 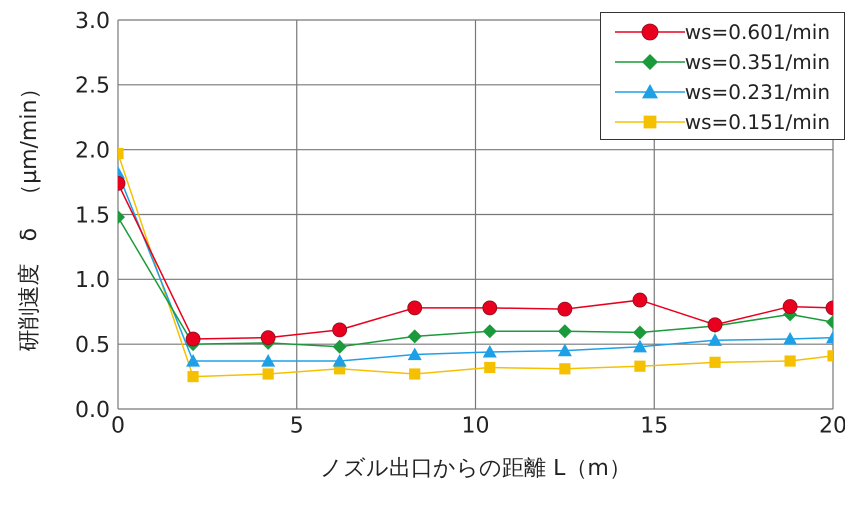 What do you see at coordinates (757, 92) in the screenshot?
I see `legend-label: ws=0.231/min` at bounding box center [757, 92].